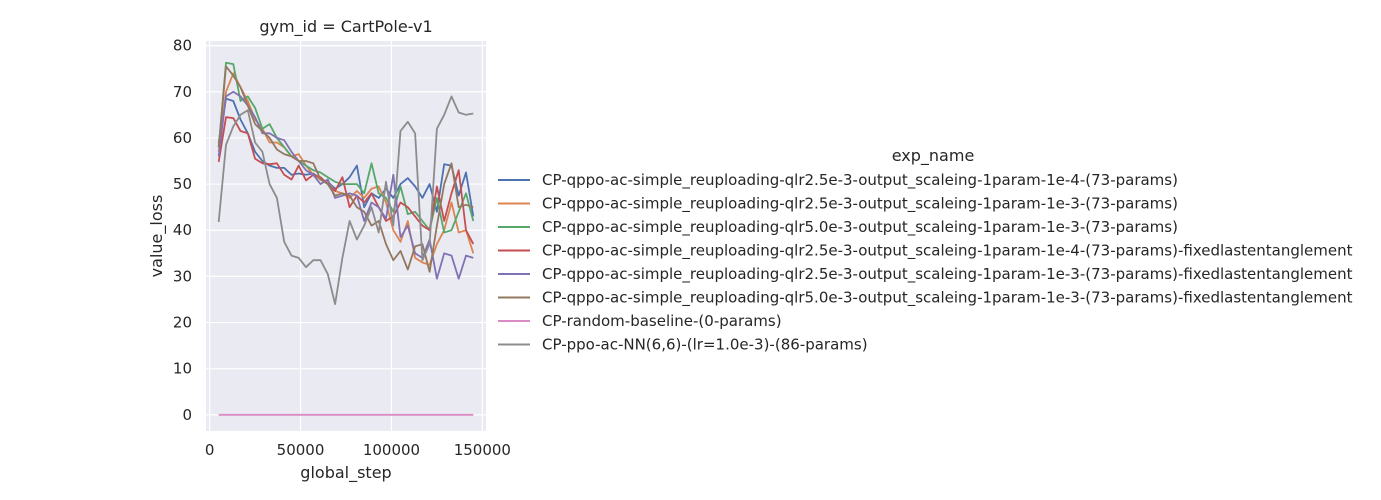 This screenshot has height=500, width=1381. Describe the element at coordinates (182, 46) in the screenshot. I see `y-tick-label: 80` at that location.